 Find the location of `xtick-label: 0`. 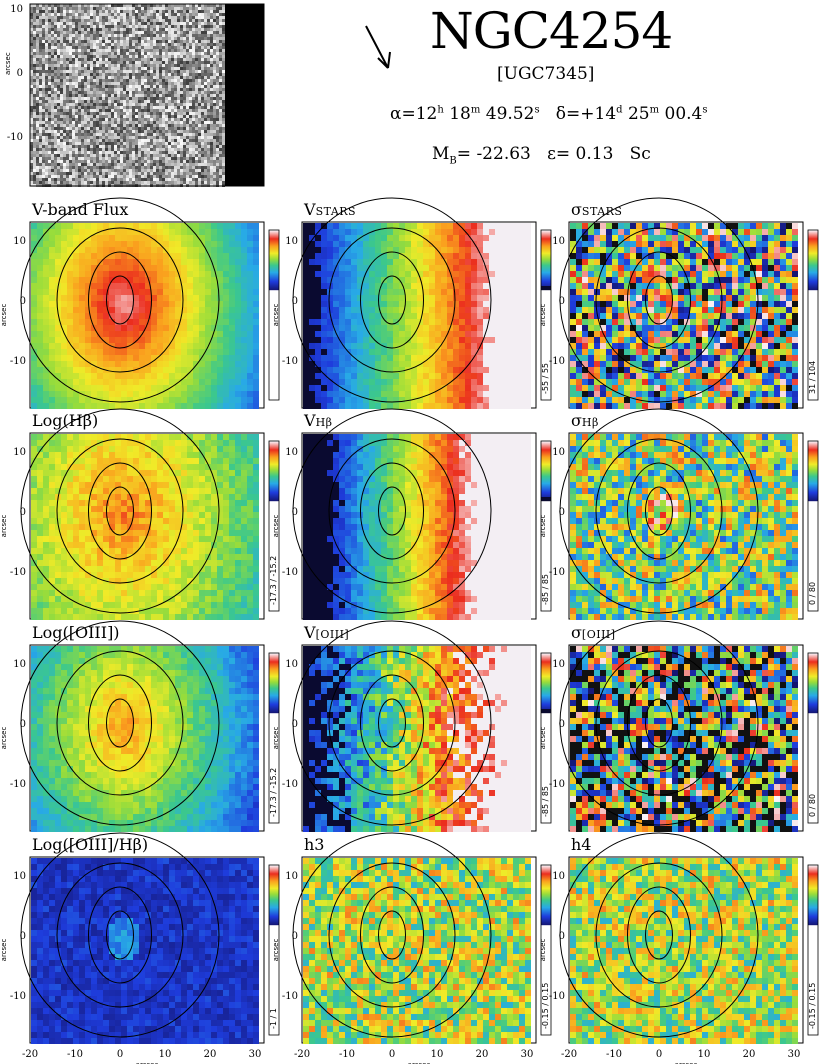

xtick-label: 0 is located at coordinates (659, 1054).